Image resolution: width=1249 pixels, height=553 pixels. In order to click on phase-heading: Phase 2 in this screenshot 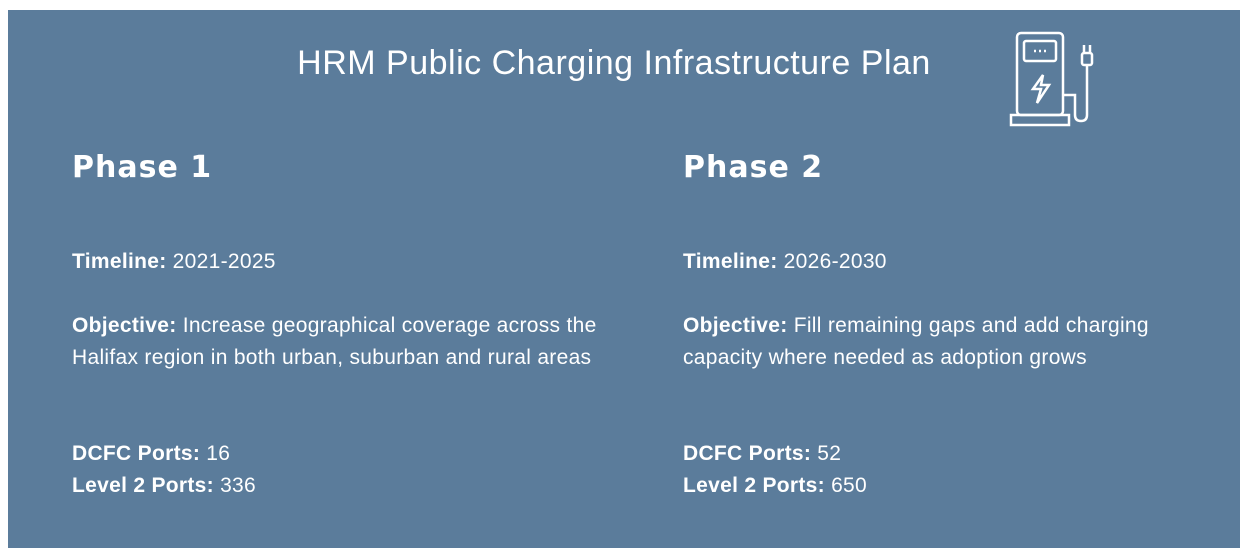, I will do `click(753, 167)`.